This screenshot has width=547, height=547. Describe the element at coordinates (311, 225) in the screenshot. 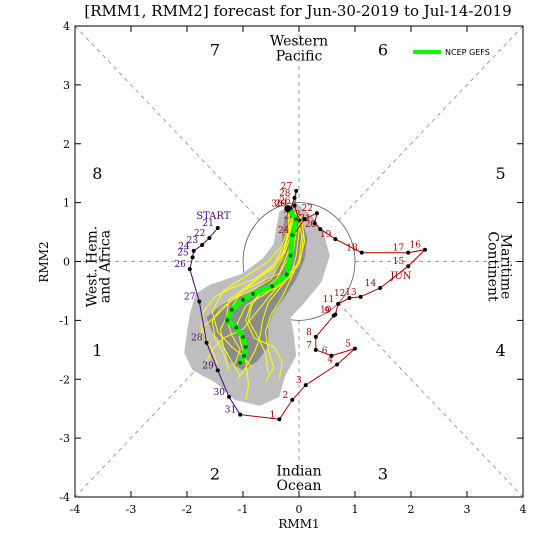

I see `observed-jun-label-20: 20` at that location.